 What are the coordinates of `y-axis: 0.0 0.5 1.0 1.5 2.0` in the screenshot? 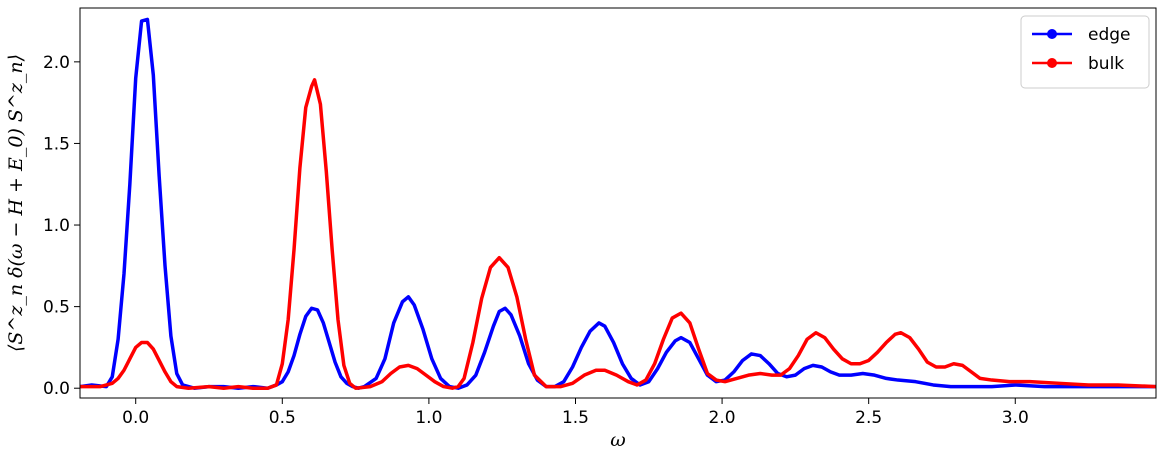 It's located at (61, 226).